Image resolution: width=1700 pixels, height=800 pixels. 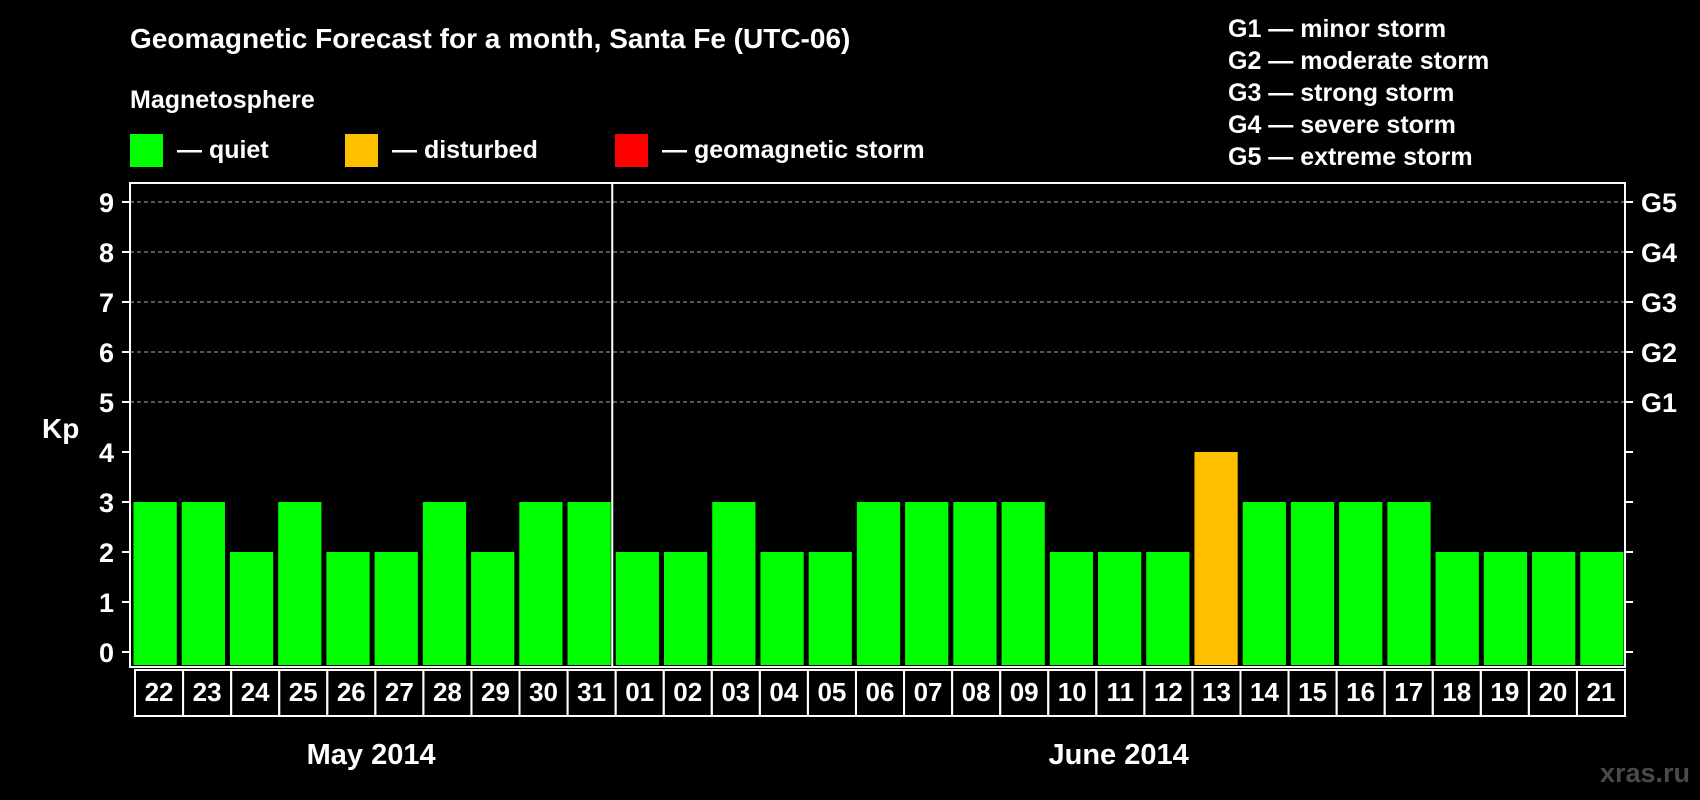 What do you see at coordinates (1350, 157) in the screenshot?
I see `storm-scale-item: G5 — extreme storm` at bounding box center [1350, 157].